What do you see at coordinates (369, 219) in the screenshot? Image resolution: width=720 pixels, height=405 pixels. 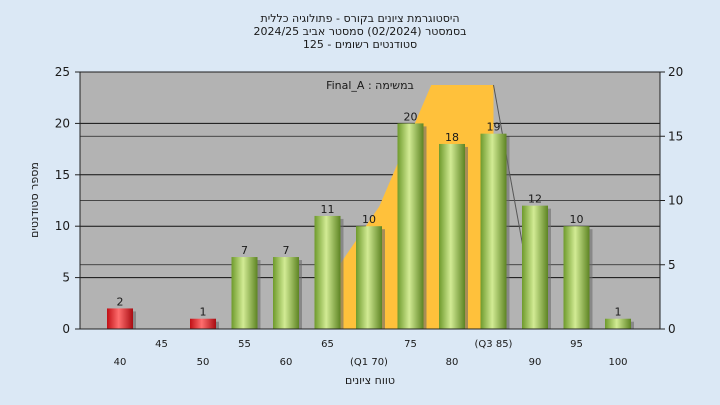 I see `data-label-6: 10` at bounding box center [369, 219].